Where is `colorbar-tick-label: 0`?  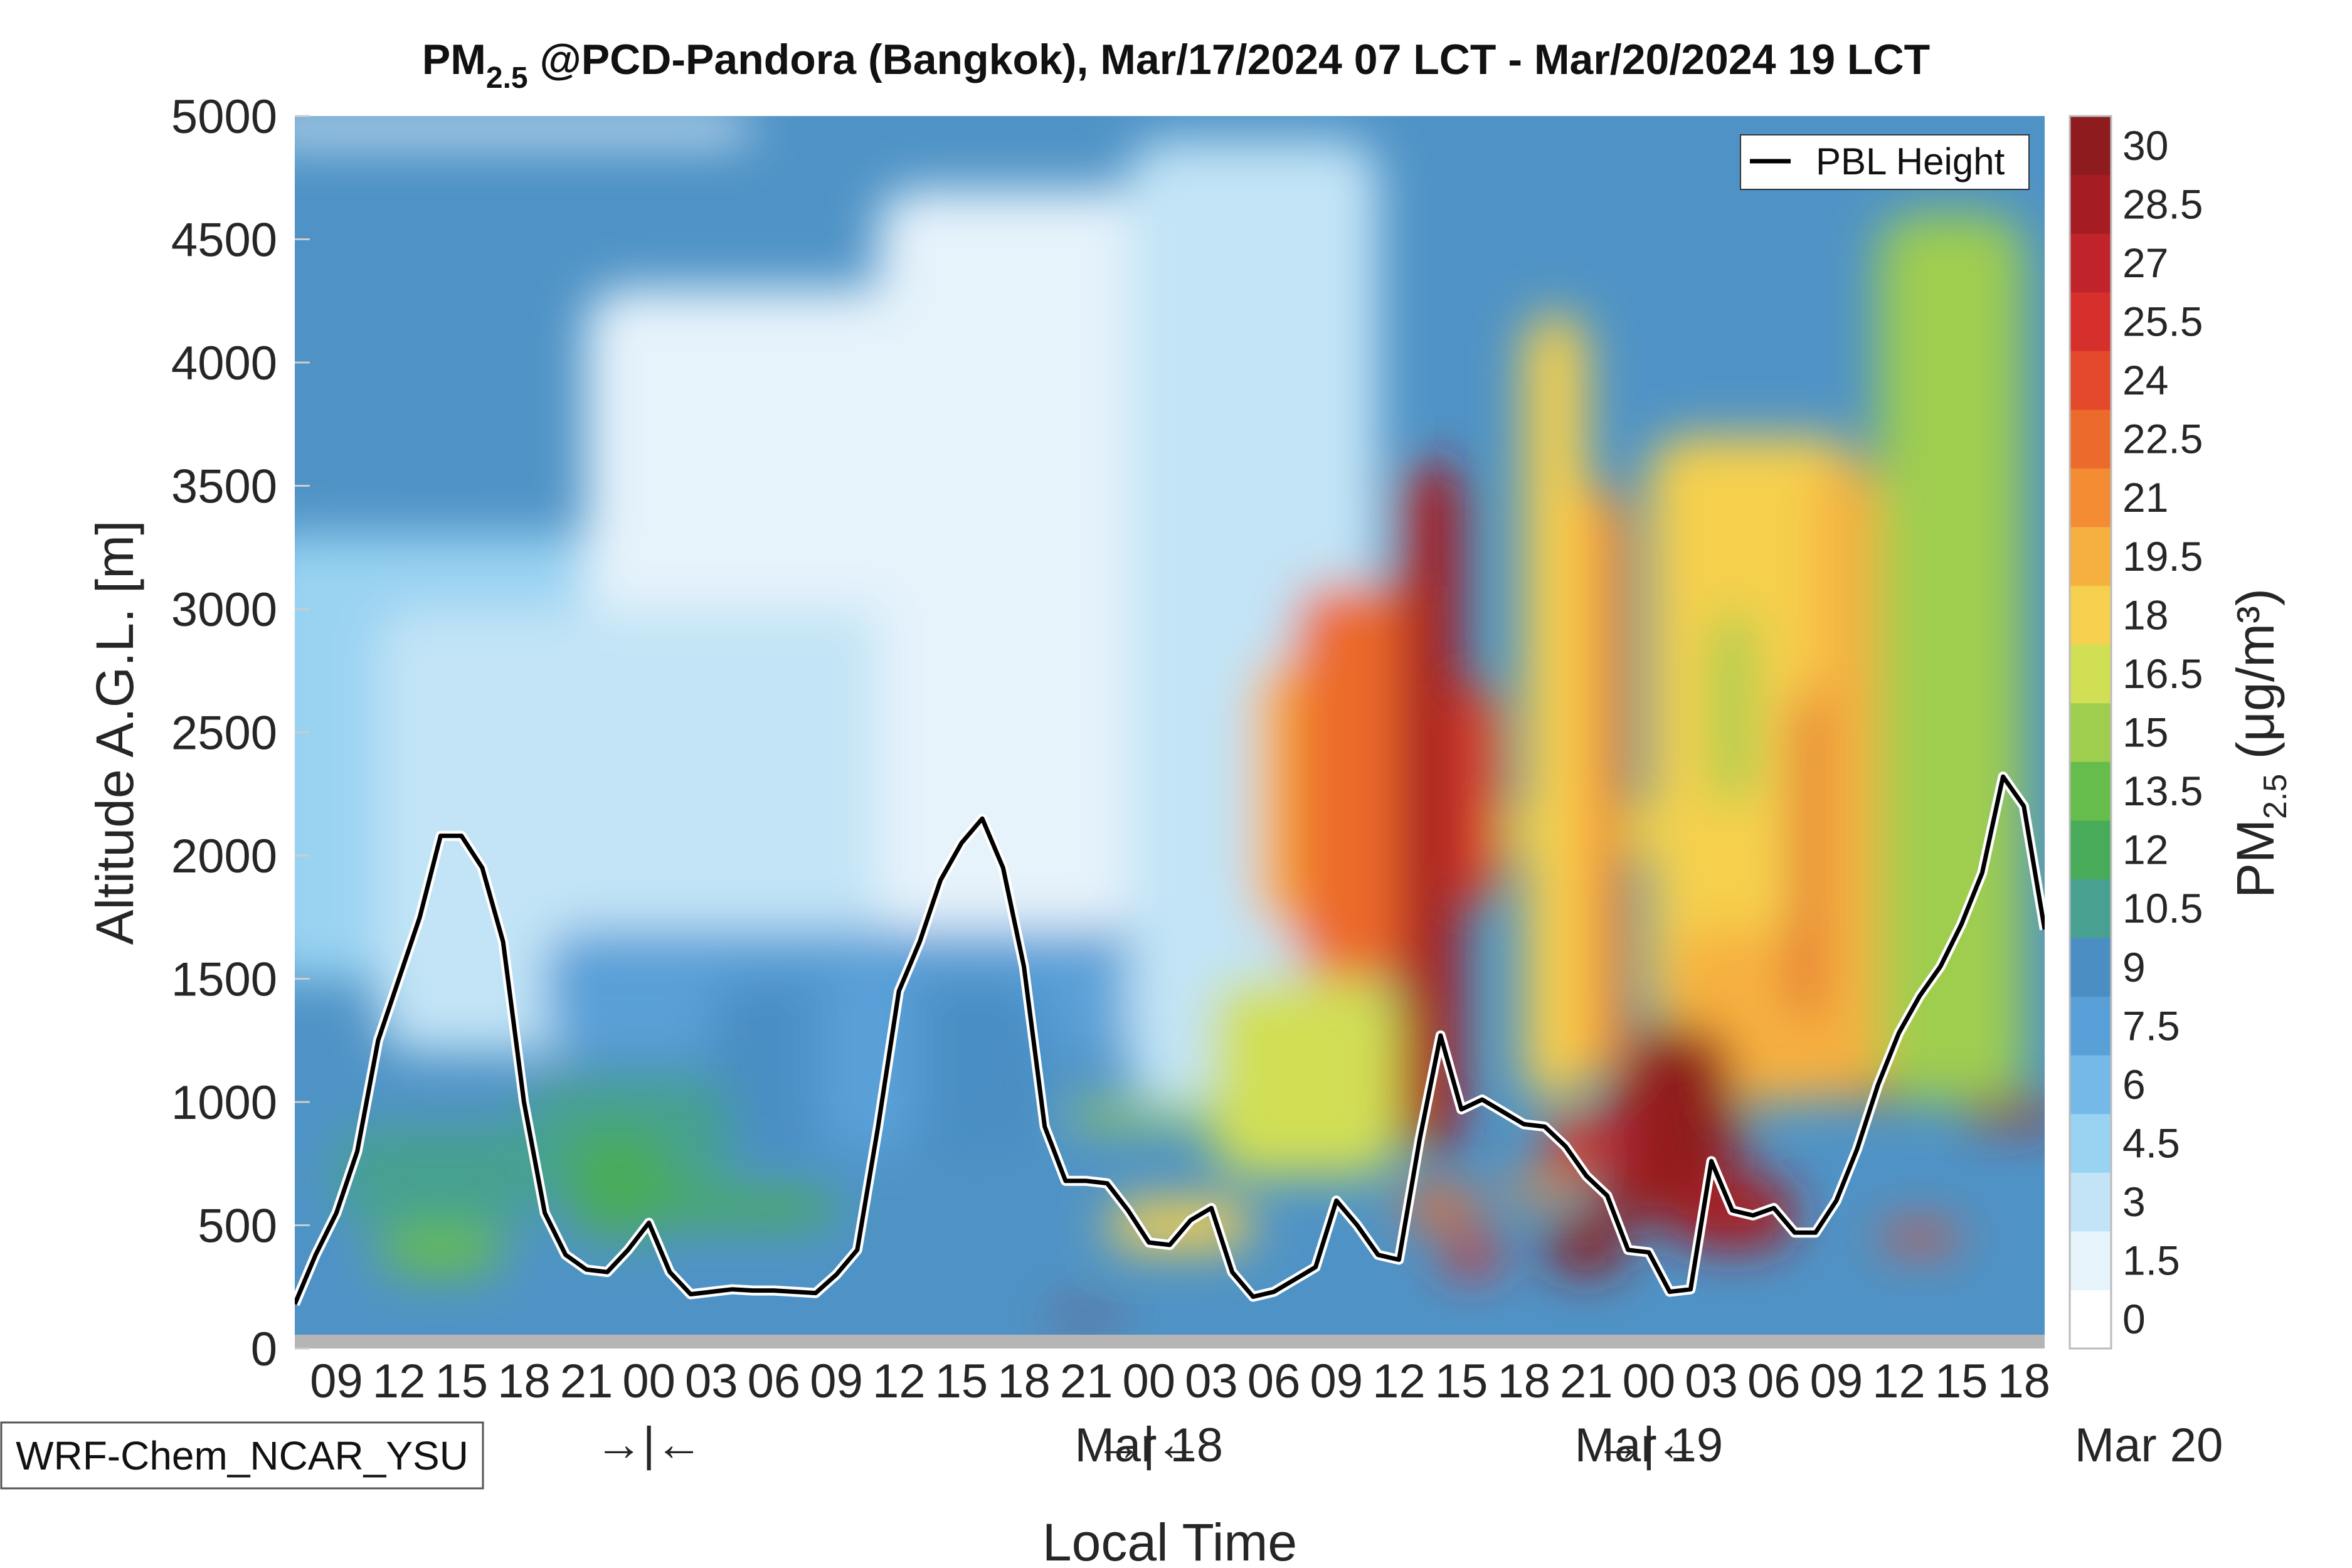 colorbar-tick-label: 0 is located at coordinates (2134, 1319).